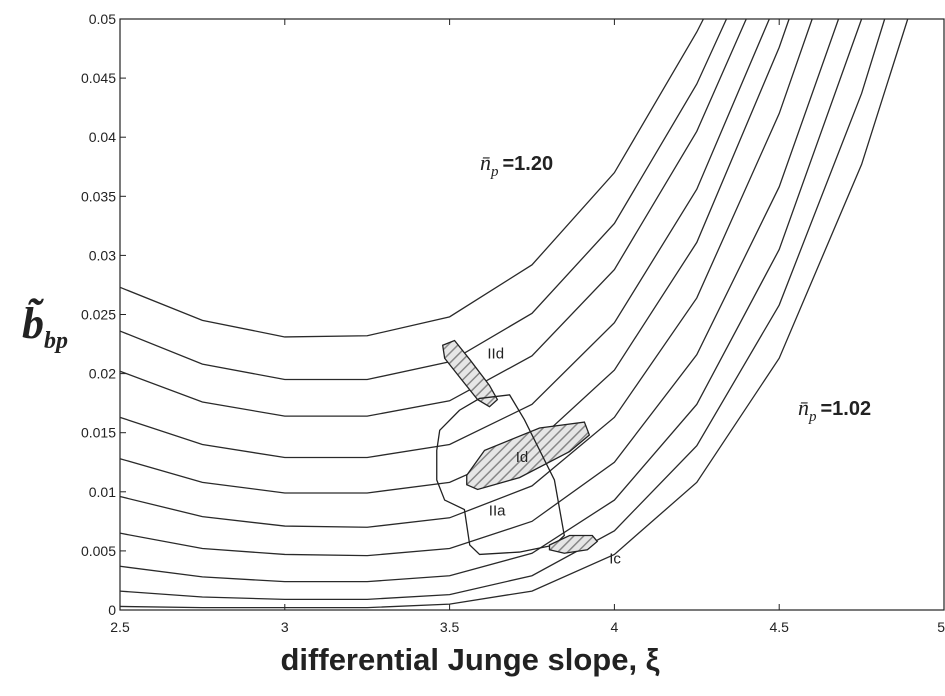 This screenshot has height=696, width=945. Describe the element at coordinates (102, 492) in the screenshot. I see `y-tick-label: 0.01` at that location.